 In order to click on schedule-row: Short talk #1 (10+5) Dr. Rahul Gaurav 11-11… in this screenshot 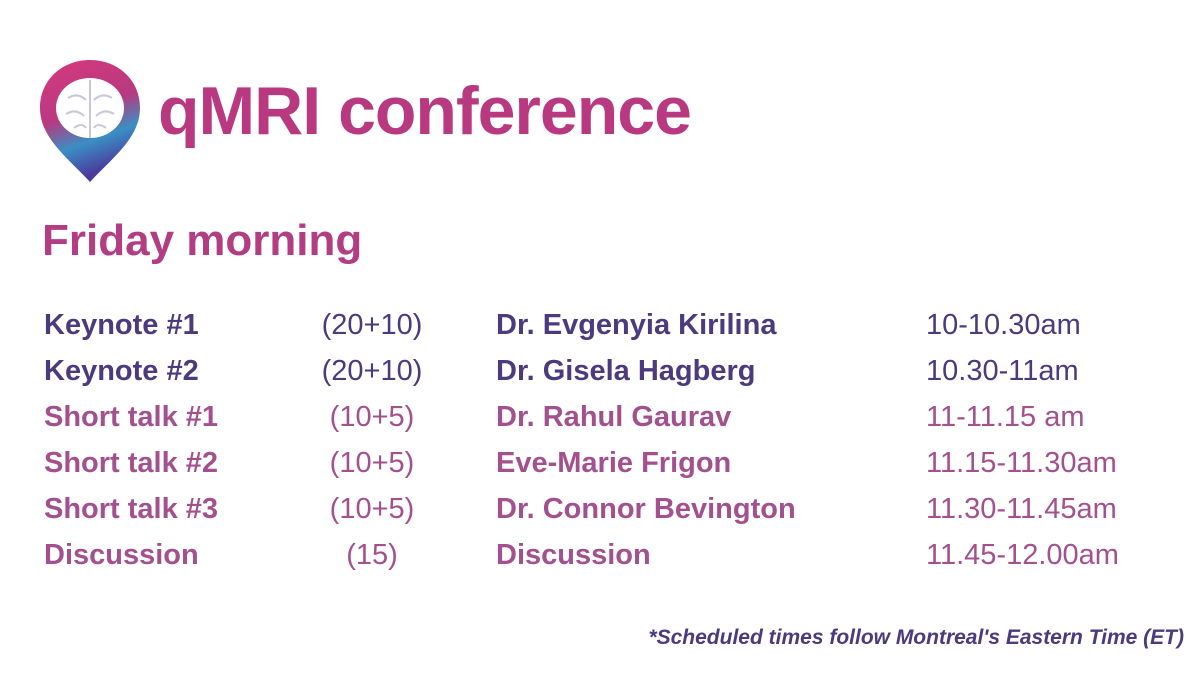, I will do `click(600, 417)`.